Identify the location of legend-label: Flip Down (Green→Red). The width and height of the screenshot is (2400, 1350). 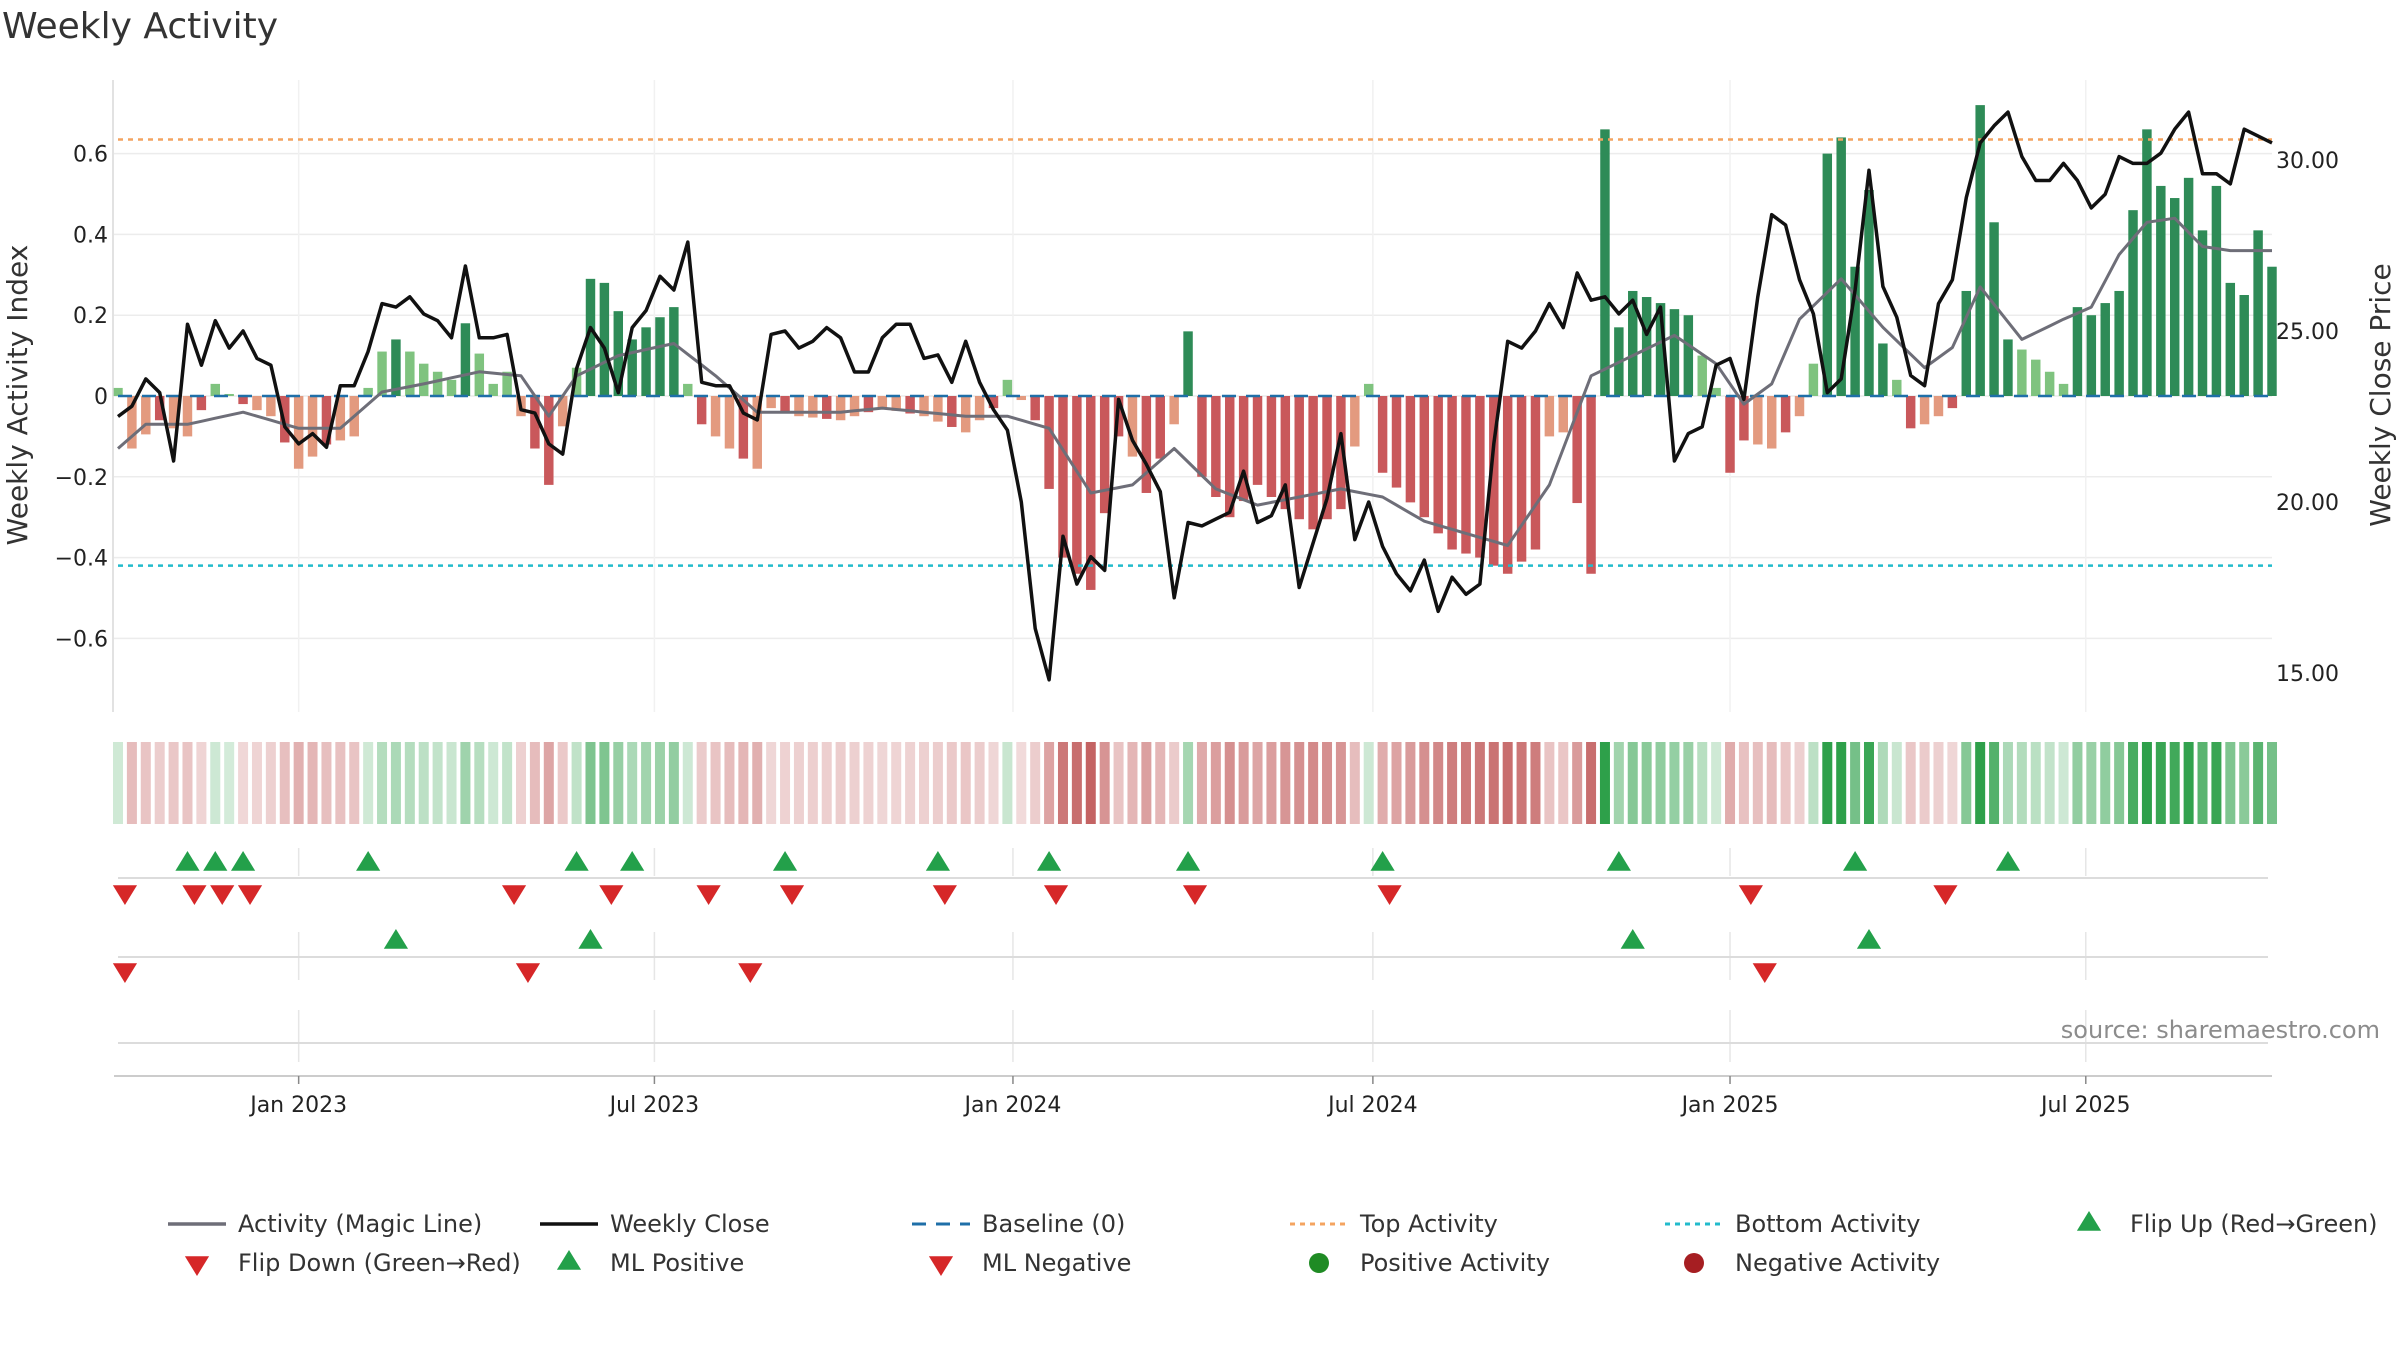
(379, 1263).